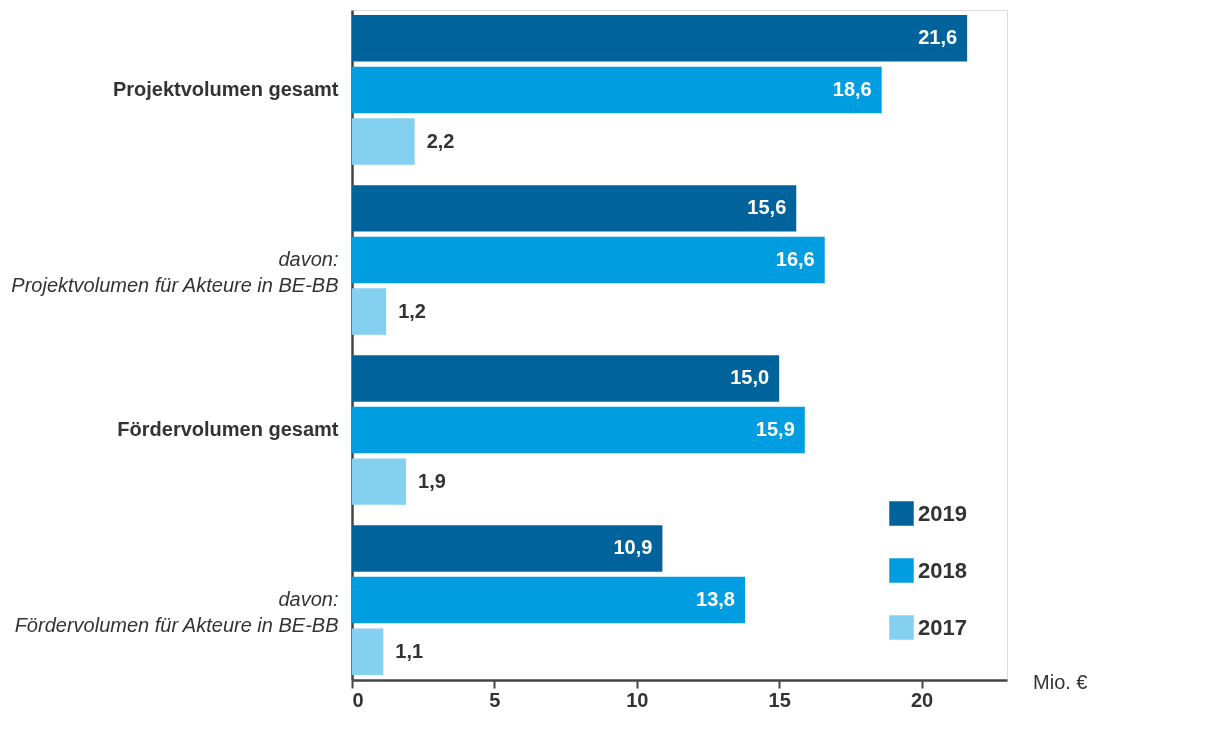 The width and height of the screenshot is (1231, 745). What do you see at coordinates (495, 699) in the screenshot?
I see `x-tick-label: 5` at bounding box center [495, 699].